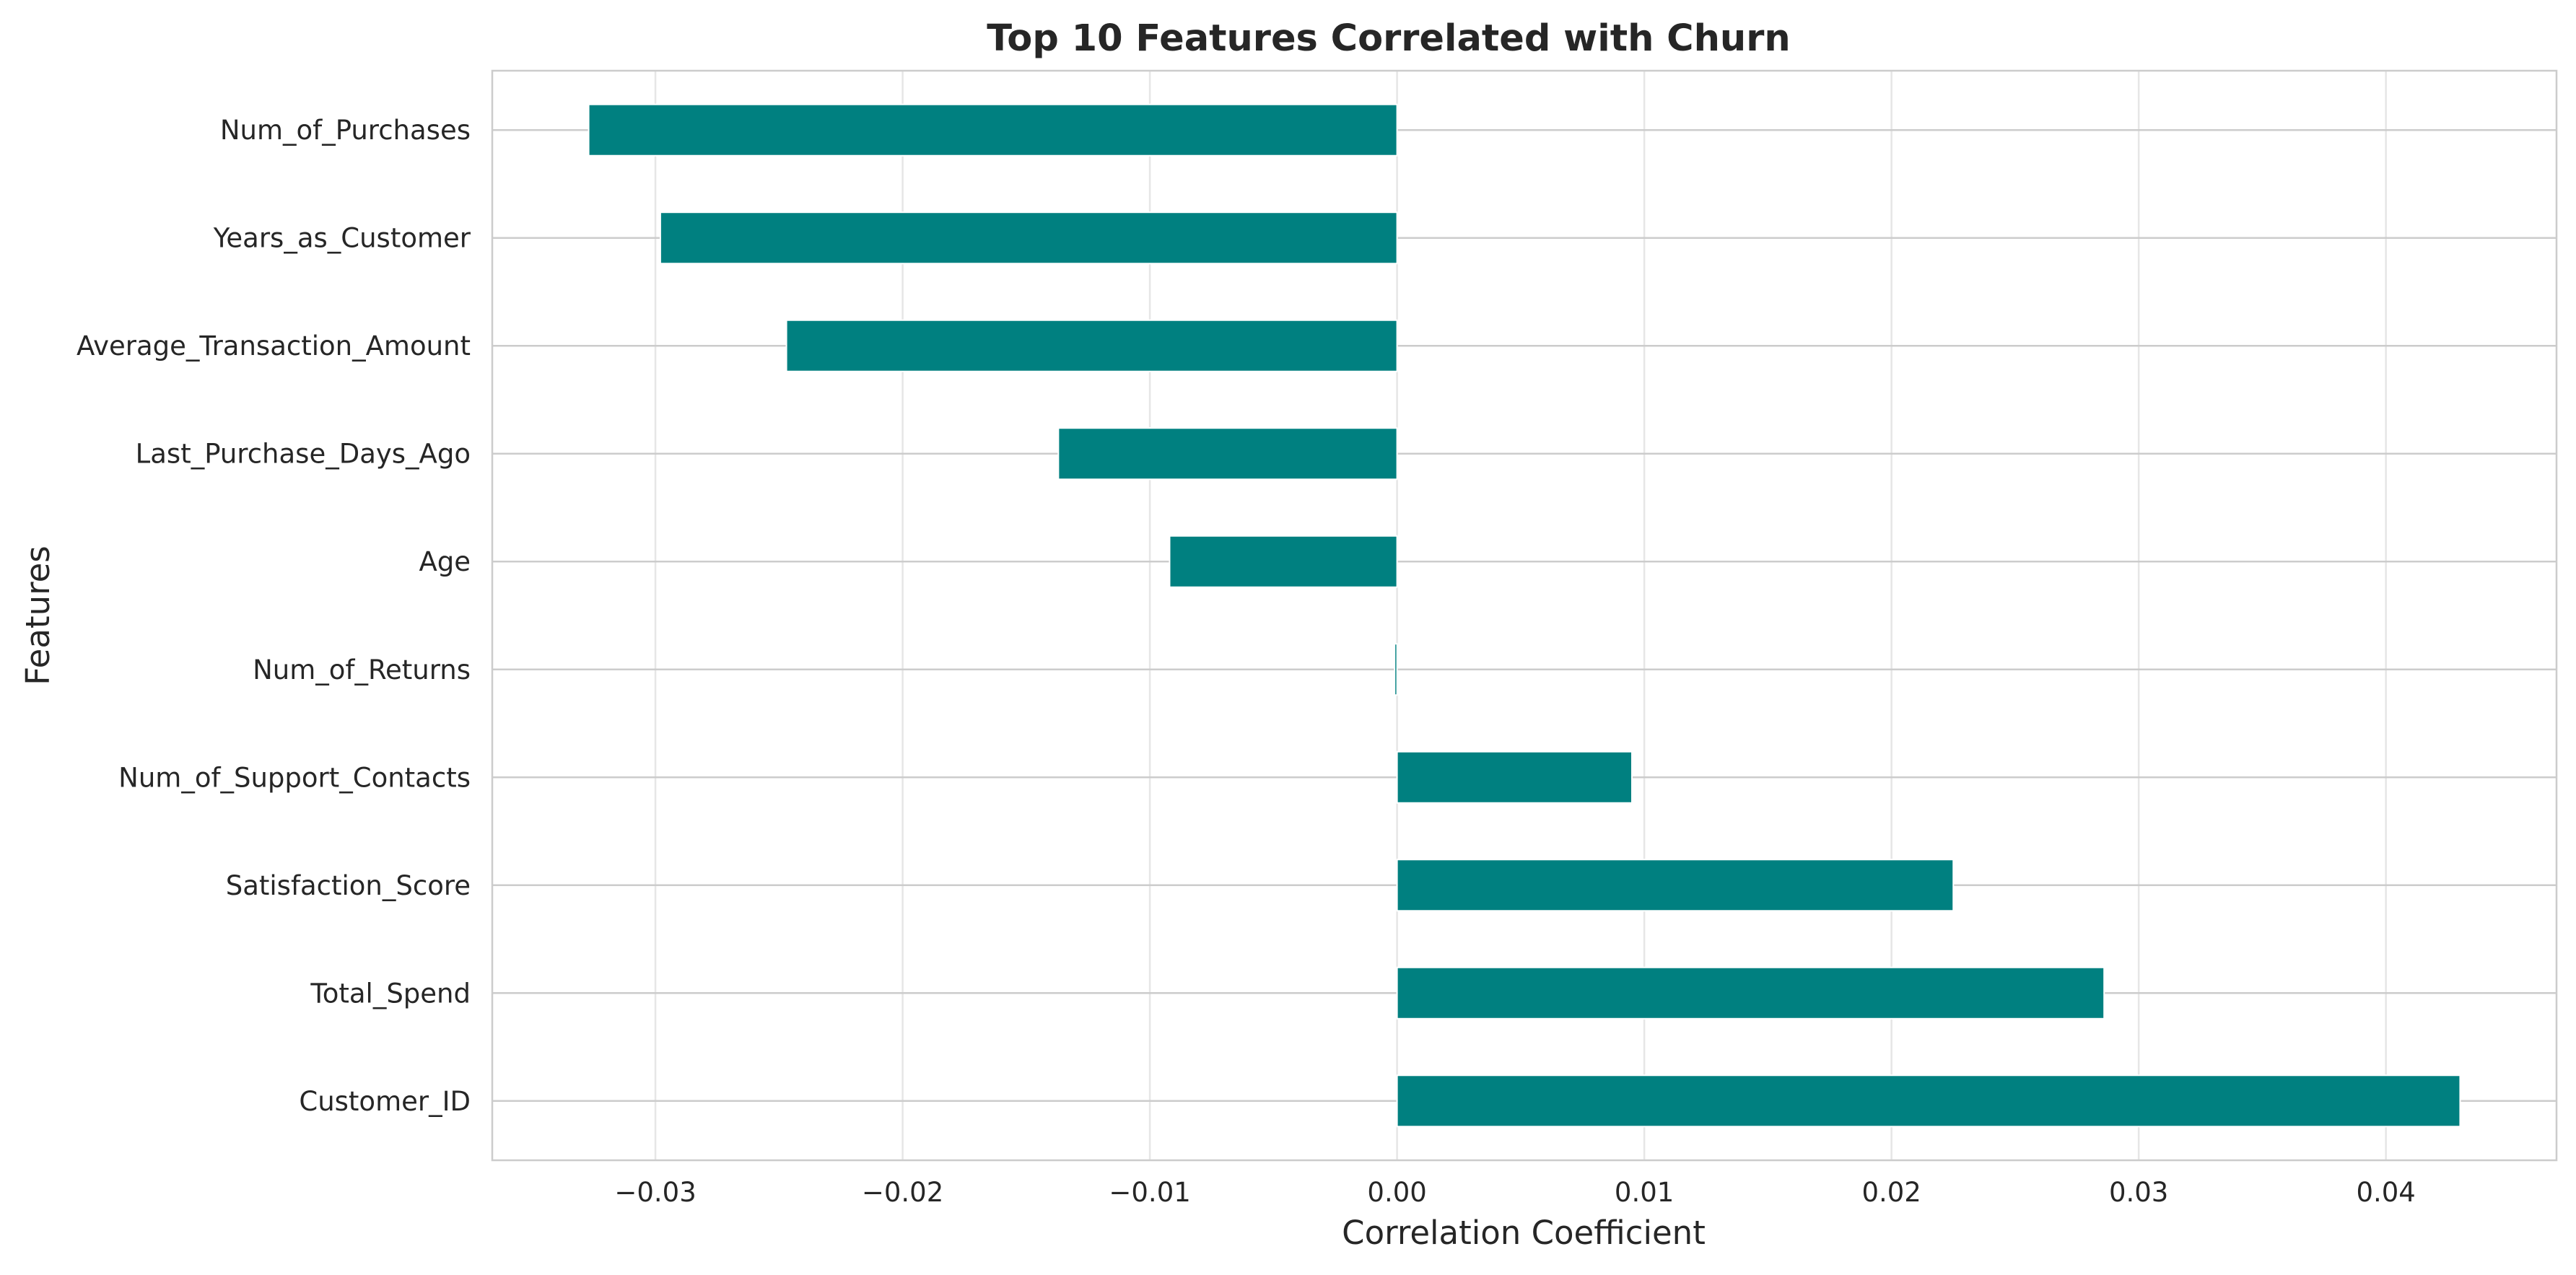 The width and height of the screenshot is (2576, 1275). I want to click on y-tick-label: Average_Transaction_Amount, so click(274, 346).